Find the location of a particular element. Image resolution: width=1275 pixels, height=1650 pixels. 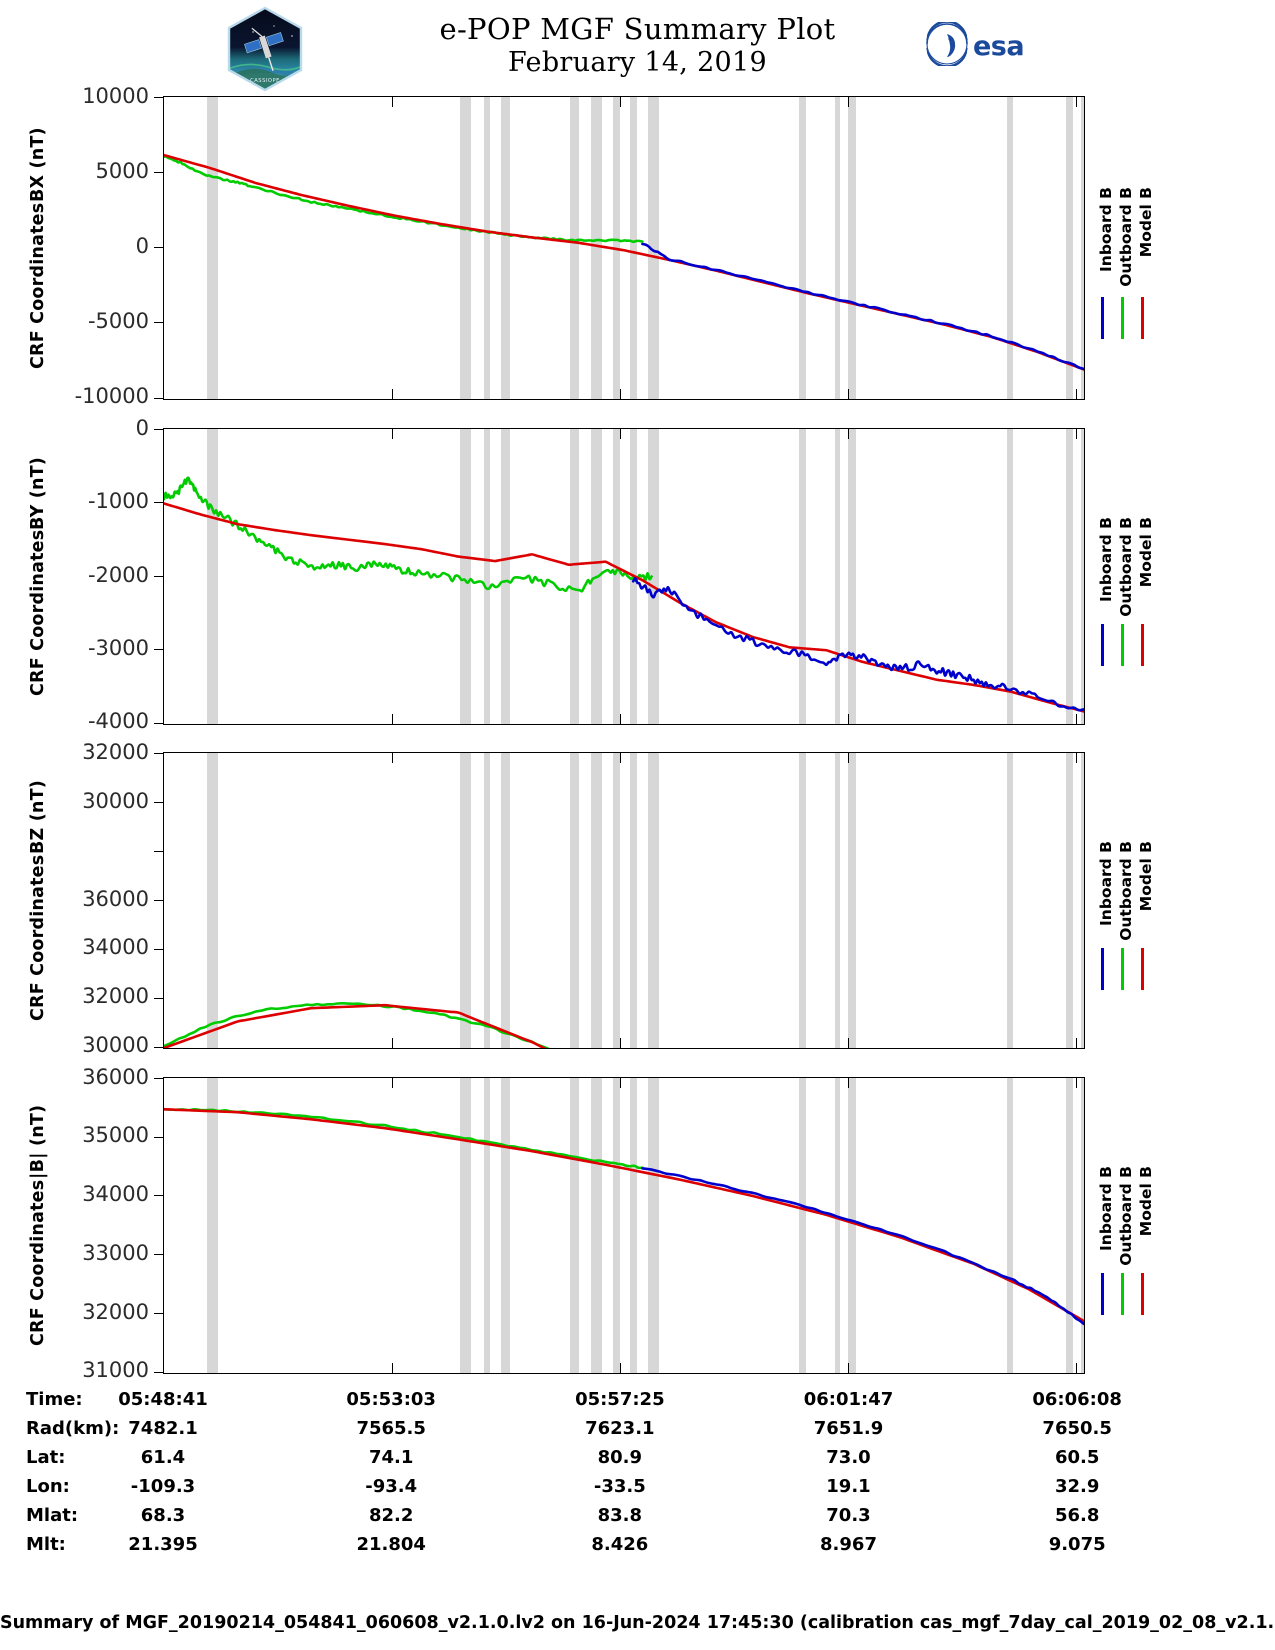

y-tick-label: -3000 is located at coordinates (118, 647).